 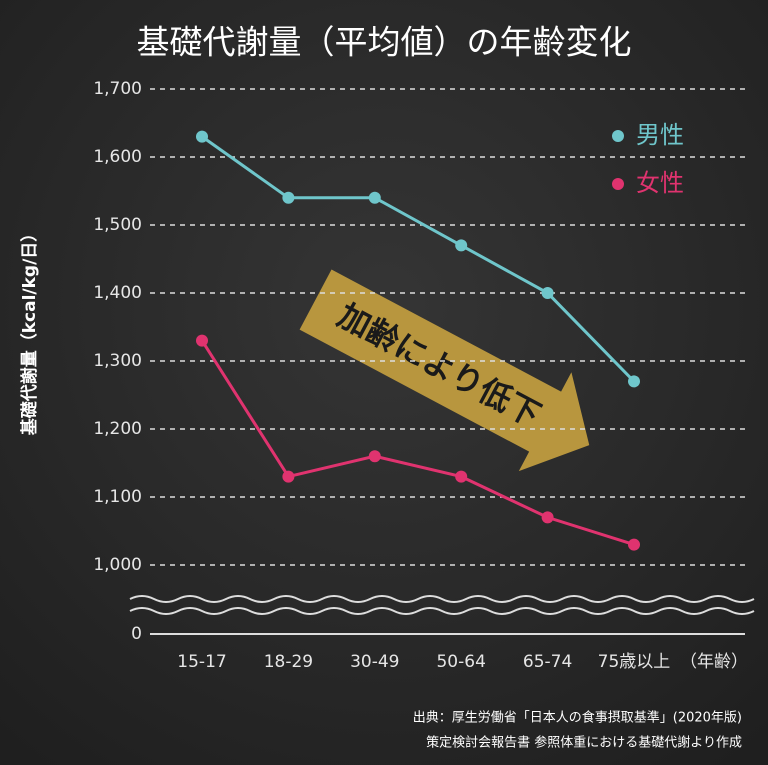 What do you see at coordinates (117, 157) in the screenshot?
I see `y-tick-label: 1,600` at bounding box center [117, 157].